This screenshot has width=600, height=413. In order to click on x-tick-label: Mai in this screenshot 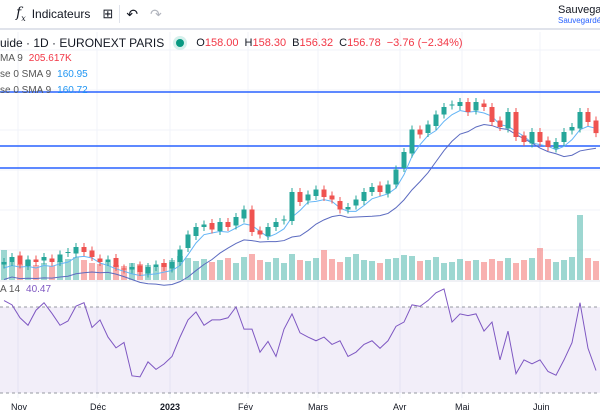, I will do `click(462, 407)`.